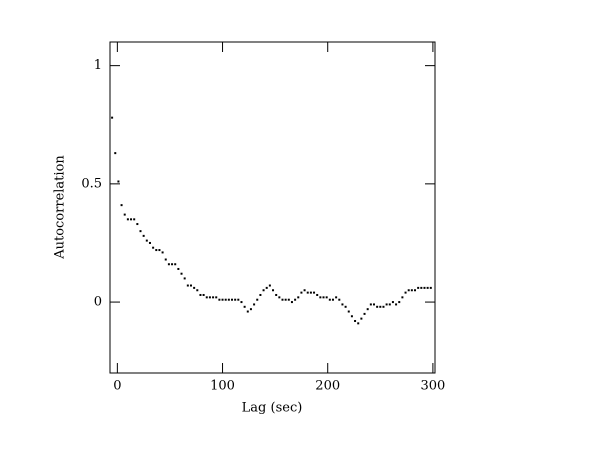 The image size is (592, 458). Describe the element at coordinates (98, 302) in the screenshot. I see `y-tick-label: 0` at that location.